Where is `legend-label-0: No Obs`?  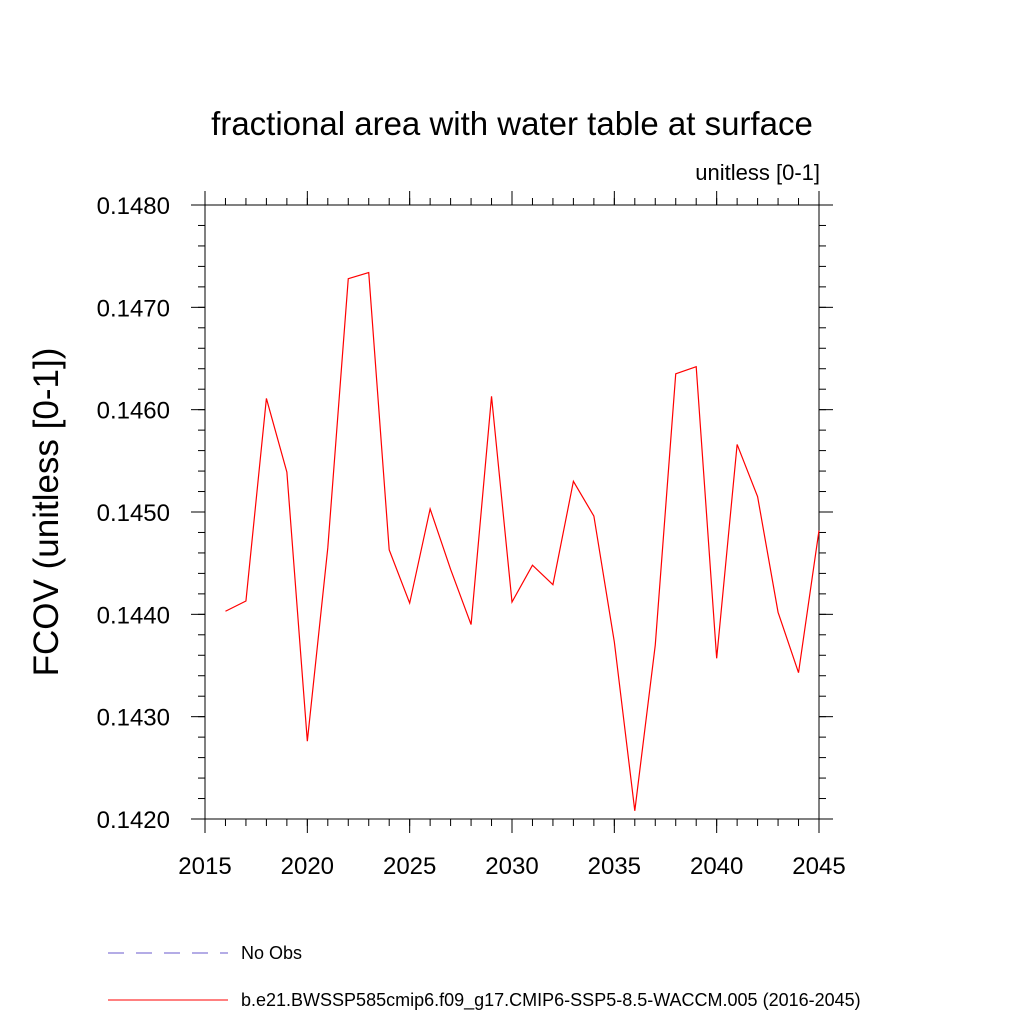
legend-label-0: No Obs is located at coordinates (271, 953).